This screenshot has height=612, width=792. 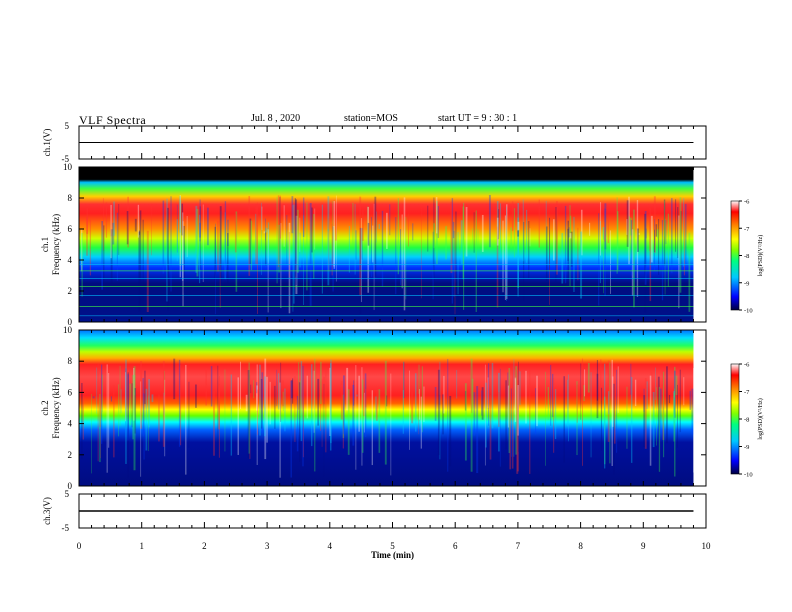 I want to click on figure-station: station=MOS, so click(x=371, y=118).